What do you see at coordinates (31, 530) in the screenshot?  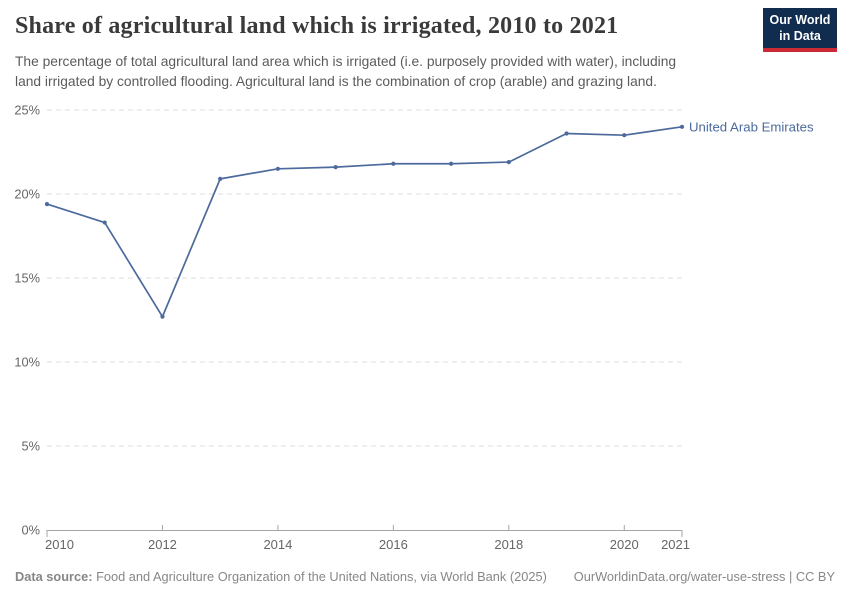 I see `y-axis-tick-label: 0%` at bounding box center [31, 530].